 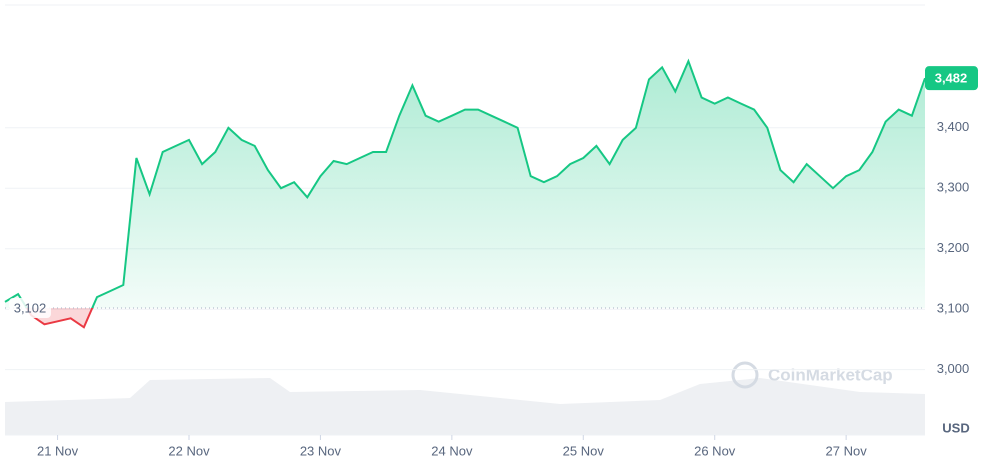 I want to click on x-tick-label: 27 Nov, so click(x=847, y=450).